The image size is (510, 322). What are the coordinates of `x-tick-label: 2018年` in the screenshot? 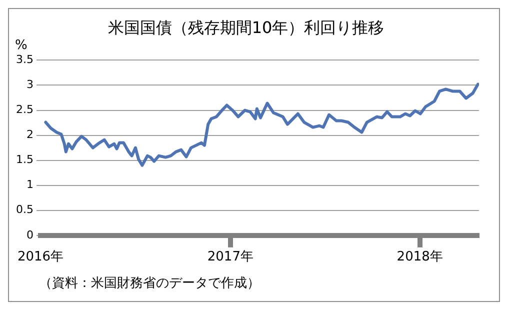 It's located at (419, 257).